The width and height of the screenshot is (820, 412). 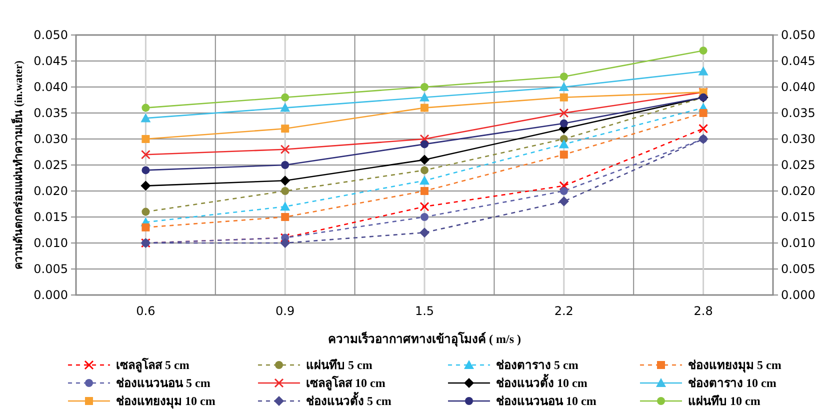 I want to click on legend-label: ช่องแนวนอน 10 cm, so click(x=546, y=401).